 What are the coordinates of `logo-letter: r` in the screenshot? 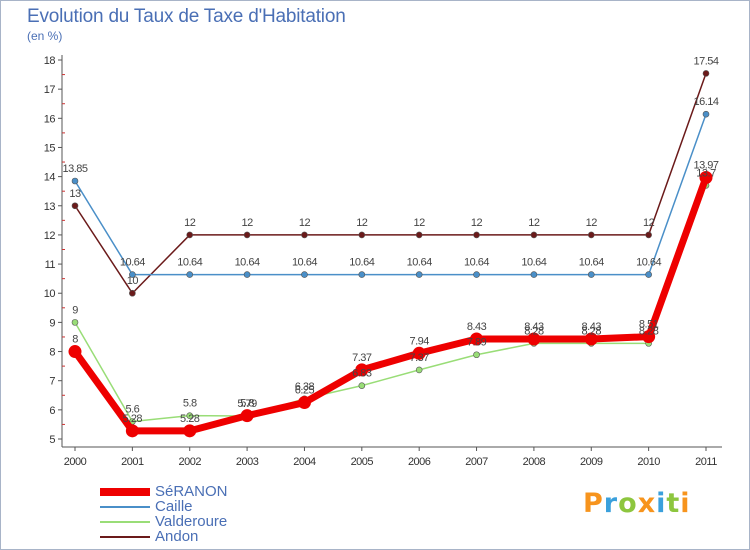 It's located at (611, 503).